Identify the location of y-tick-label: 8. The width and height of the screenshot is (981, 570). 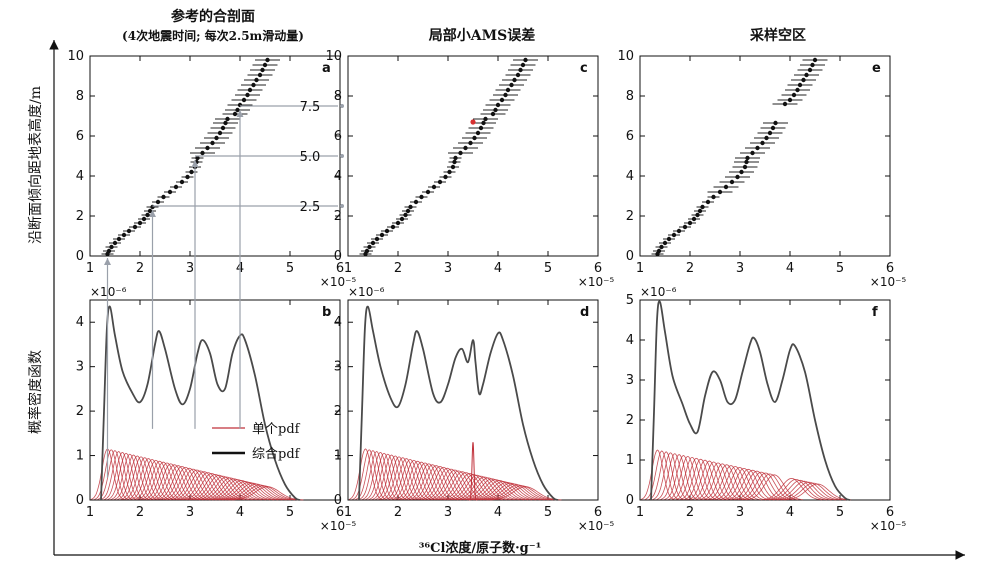
(630, 96).